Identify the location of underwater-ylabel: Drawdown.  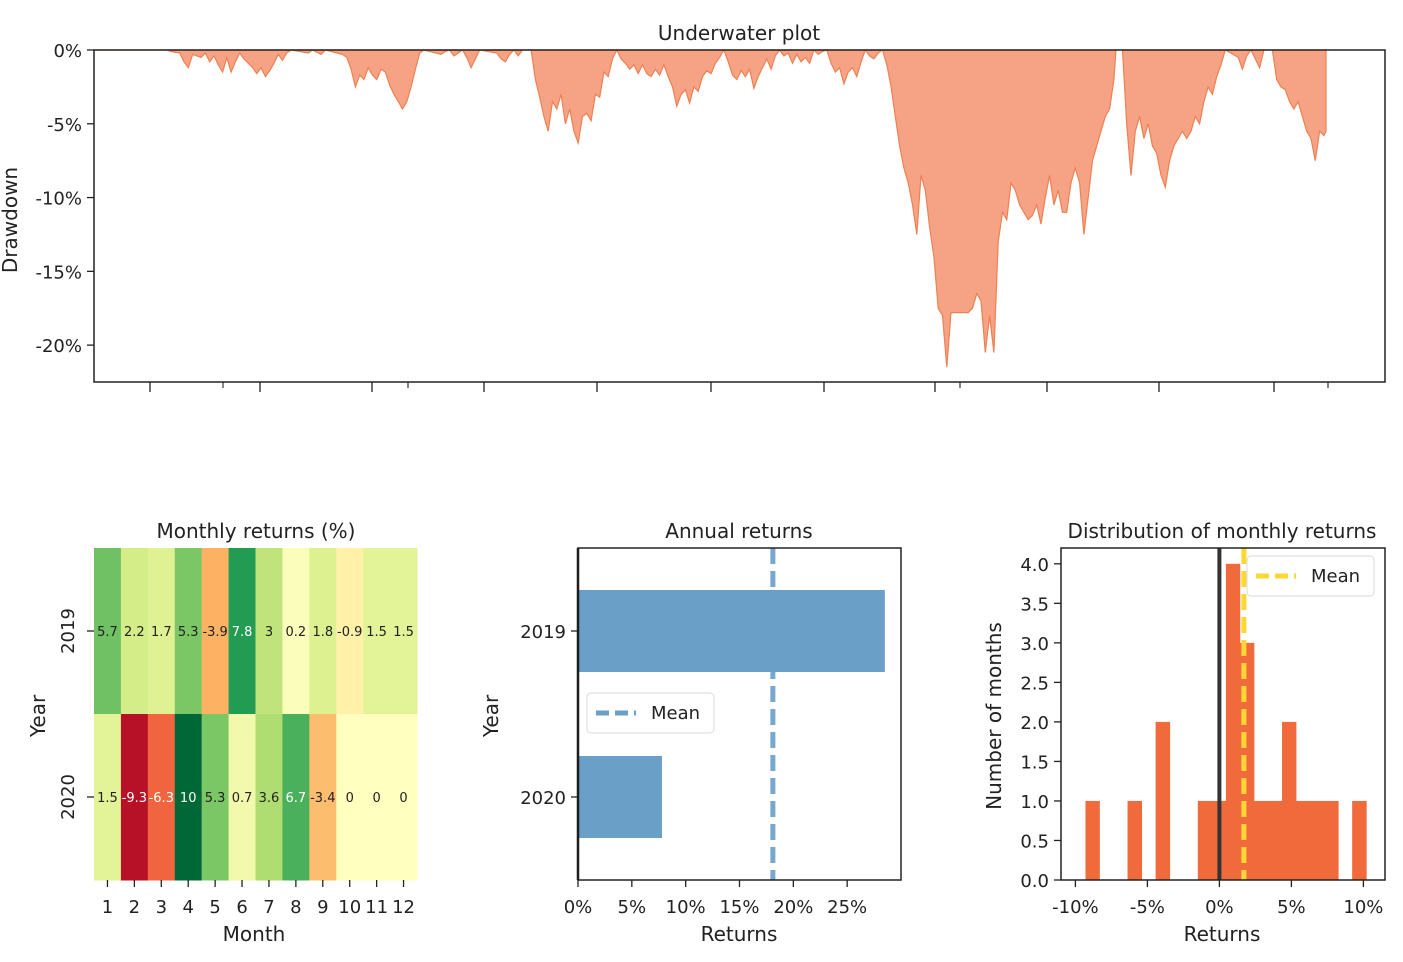
(11, 220).